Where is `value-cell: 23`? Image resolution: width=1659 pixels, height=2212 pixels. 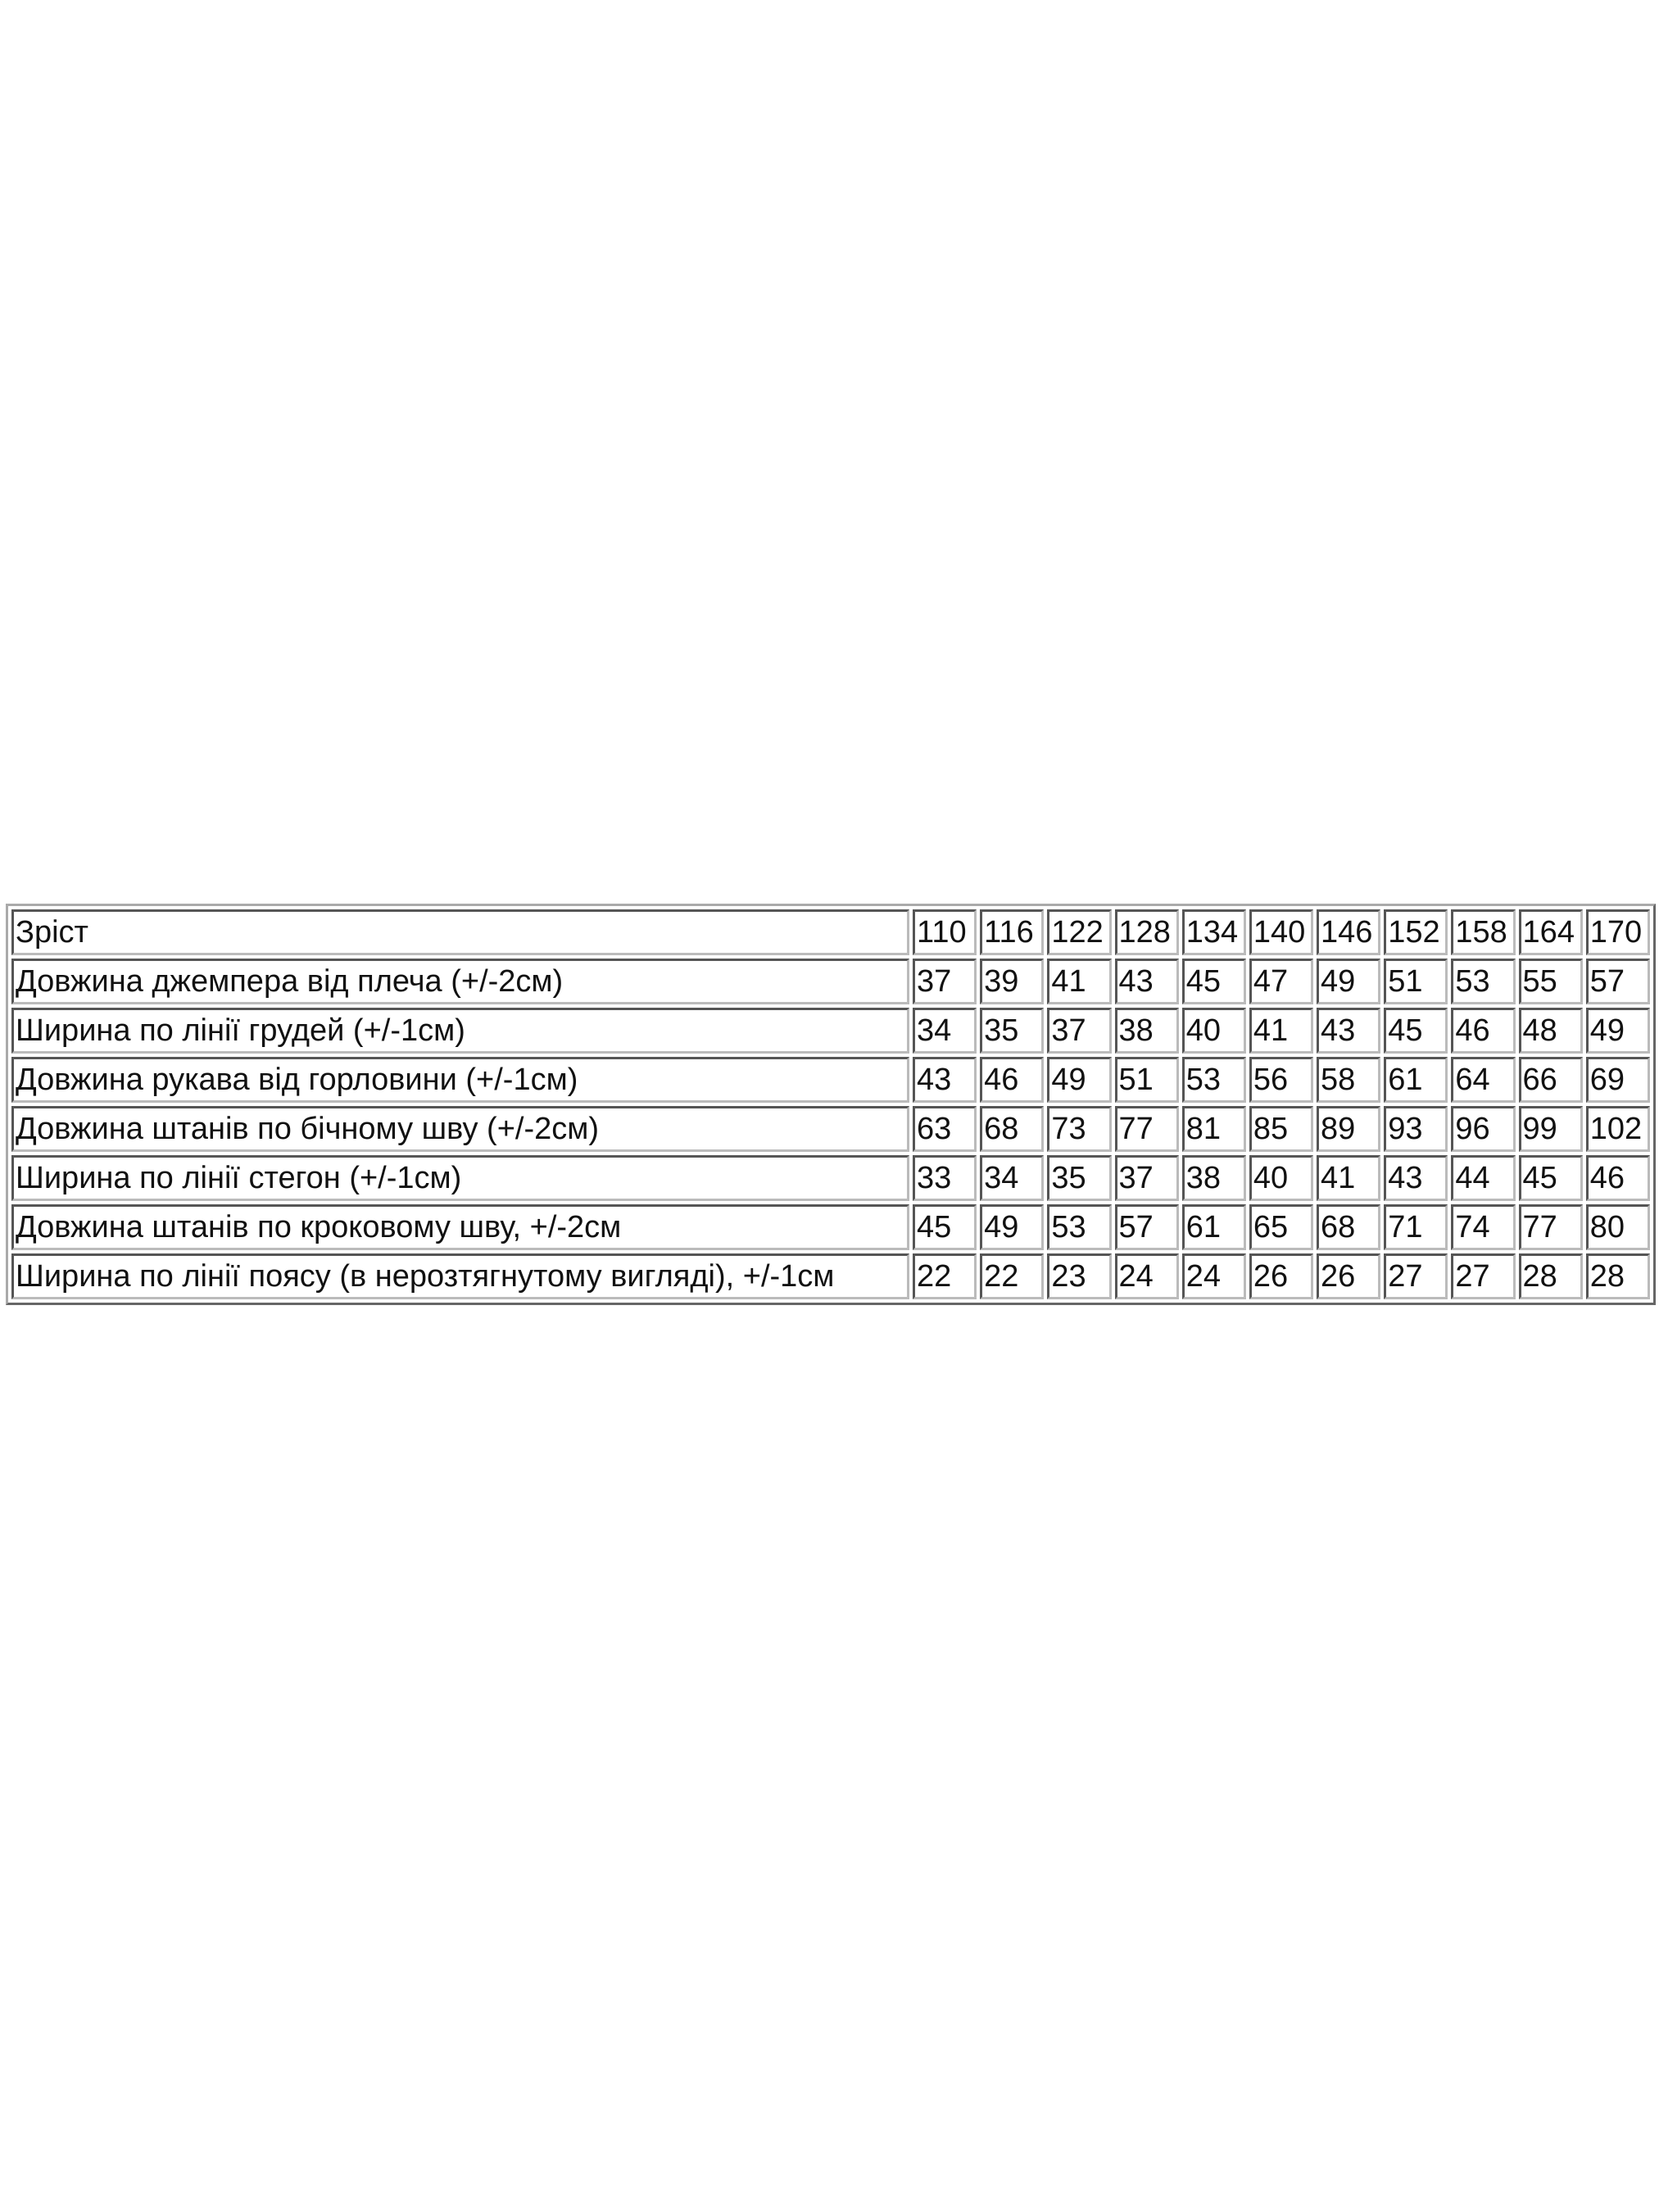
value-cell: 23 is located at coordinates (1079, 1276).